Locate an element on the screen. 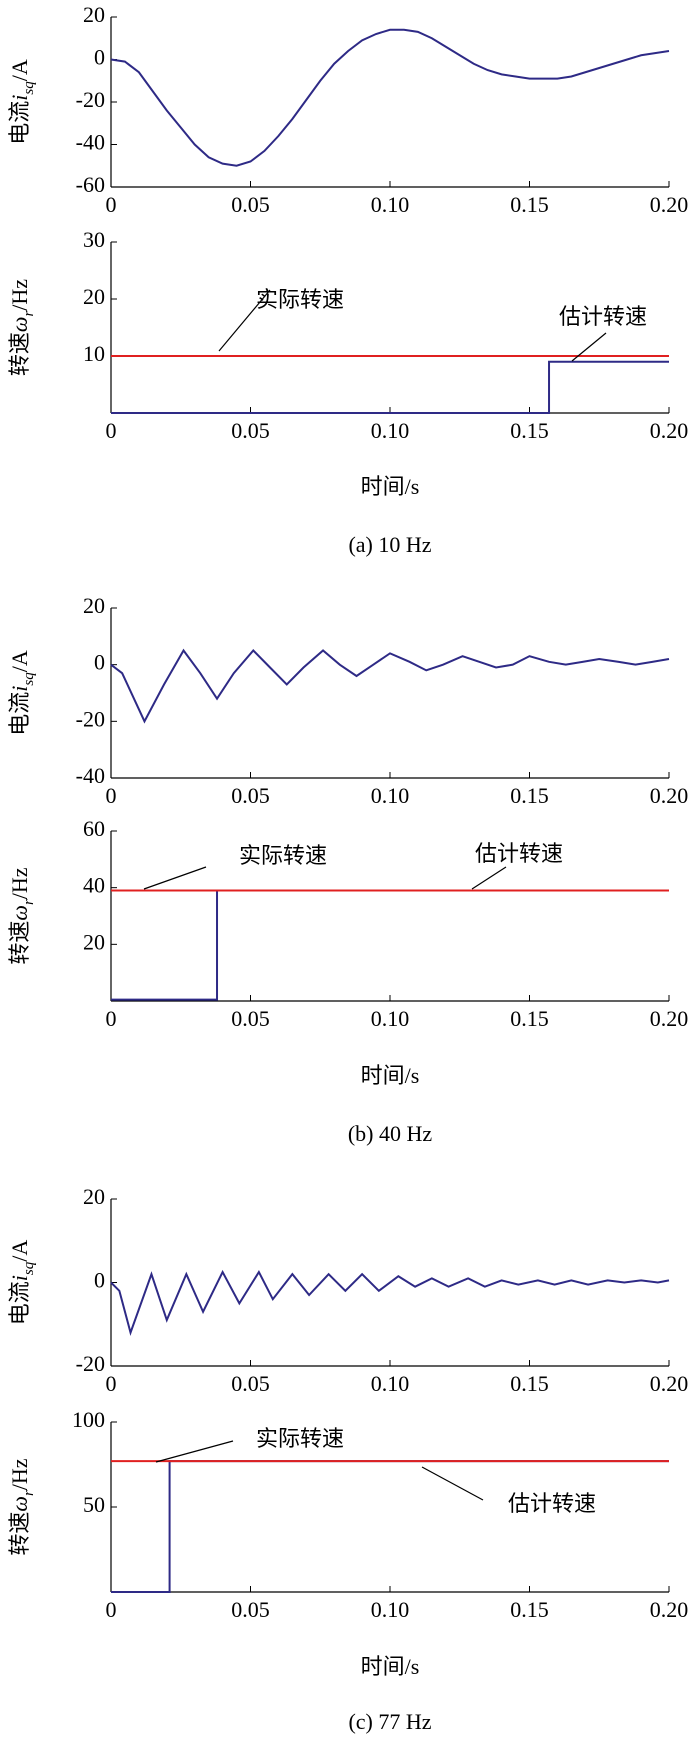  subplot: -60 -40 -20 0 20 0 0.05 0.10 0.15 0.20 电流isq/A is located at coordinates (347, 109).